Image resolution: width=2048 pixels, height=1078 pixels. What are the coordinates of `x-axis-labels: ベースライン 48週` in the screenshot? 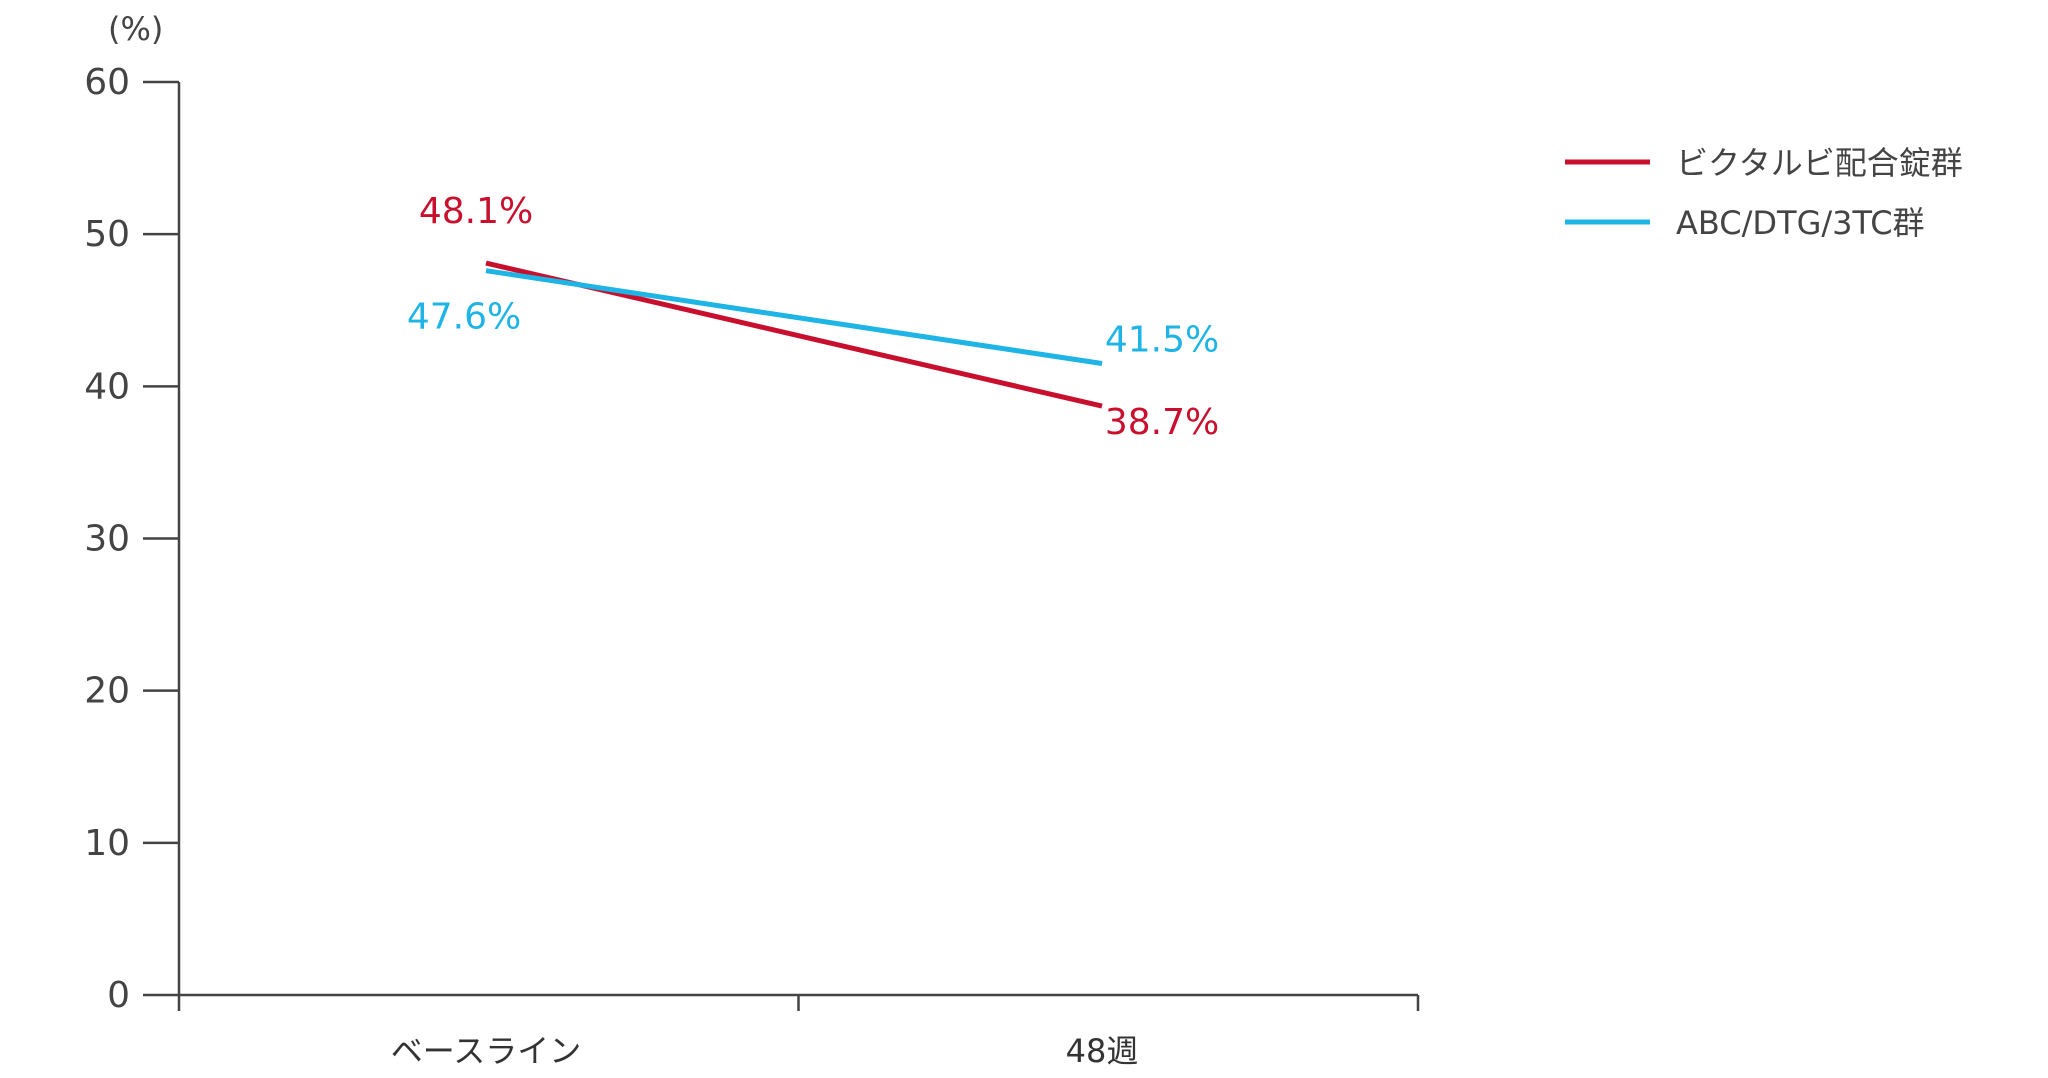 It's located at (765, 1051).